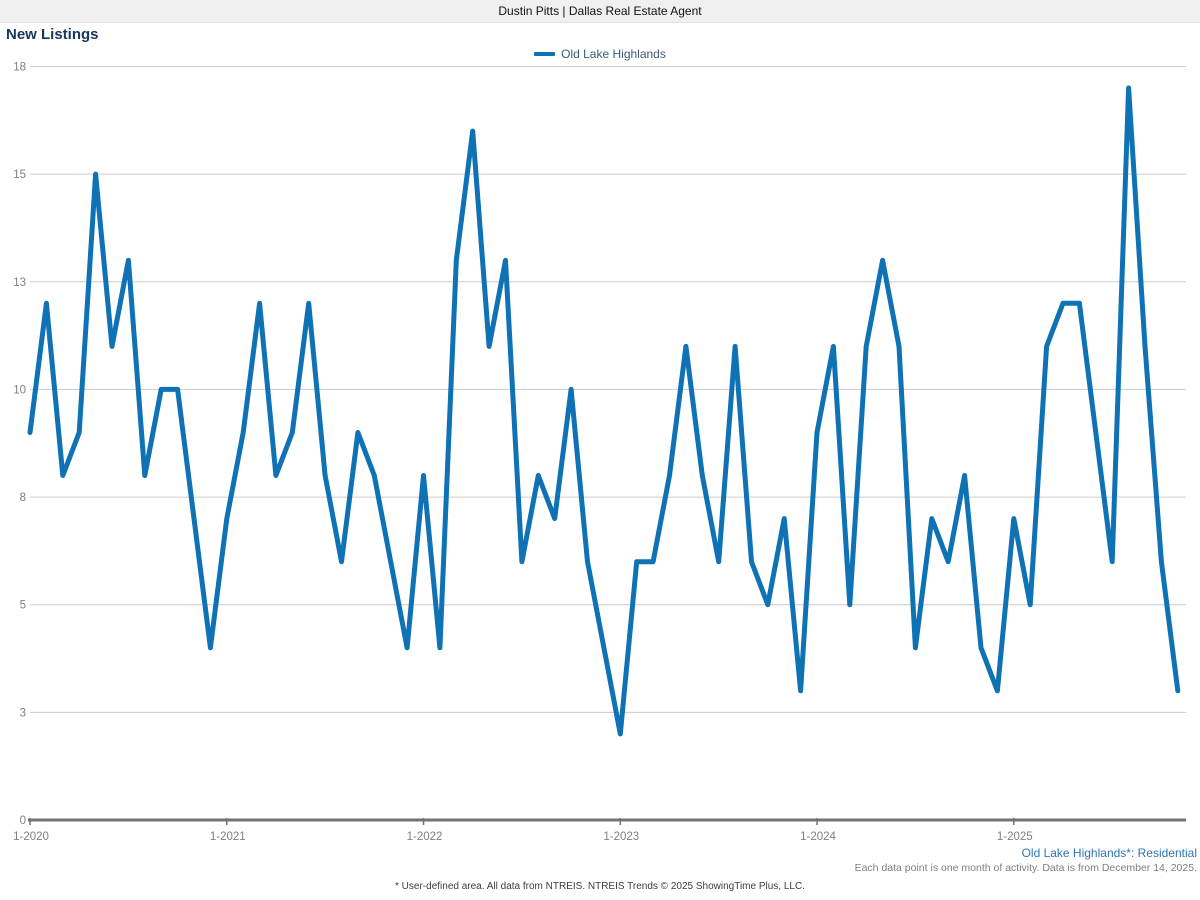  What do you see at coordinates (52, 34) in the screenshot?
I see `page-title: New Listings` at bounding box center [52, 34].